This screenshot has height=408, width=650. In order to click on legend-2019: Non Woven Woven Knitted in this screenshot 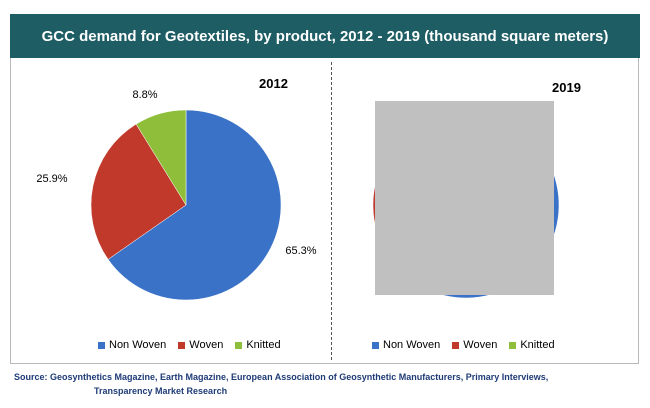, I will do `click(469, 345)`.